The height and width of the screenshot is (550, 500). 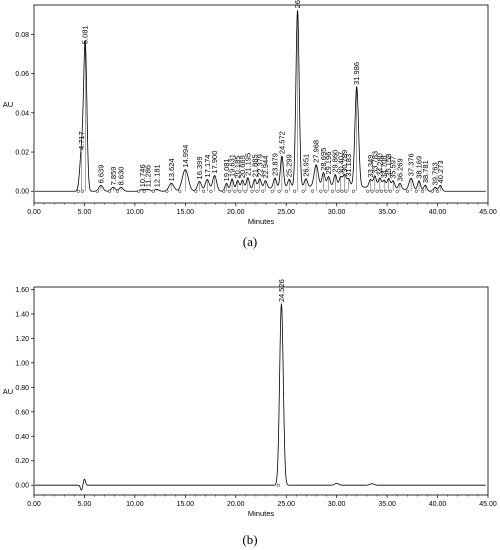 What do you see at coordinates (344, 161) in the screenshot?
I see `peak-label: 30.789` at bounding box center [344, 161].